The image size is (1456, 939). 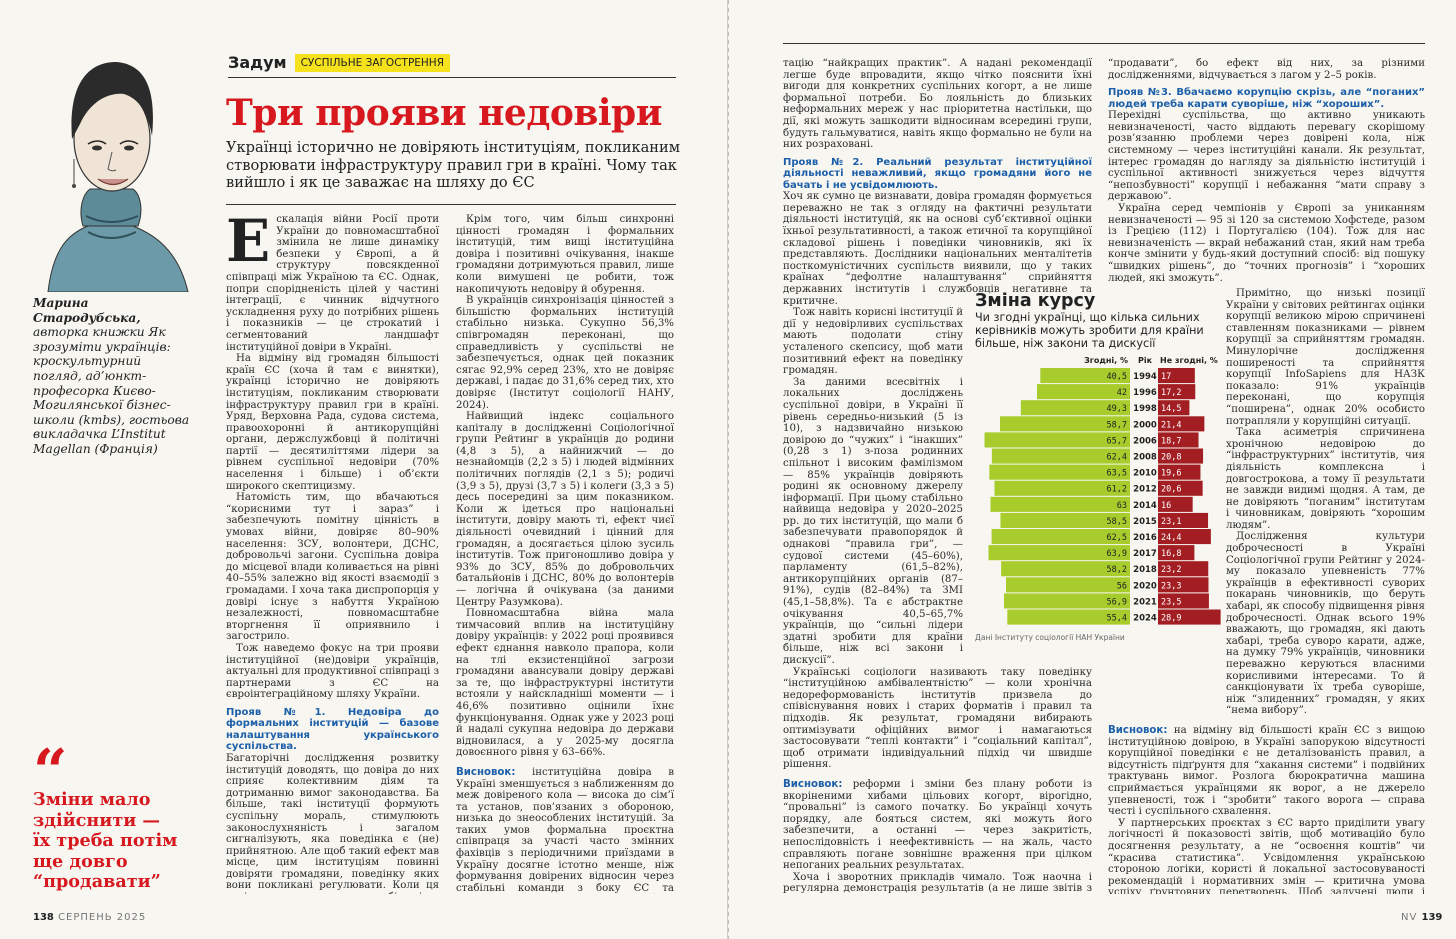 What do you see at coordinates (1145, 425) in the screenshot?
I see `tick-label-year: 2000` at bounding box center [1145, 425].